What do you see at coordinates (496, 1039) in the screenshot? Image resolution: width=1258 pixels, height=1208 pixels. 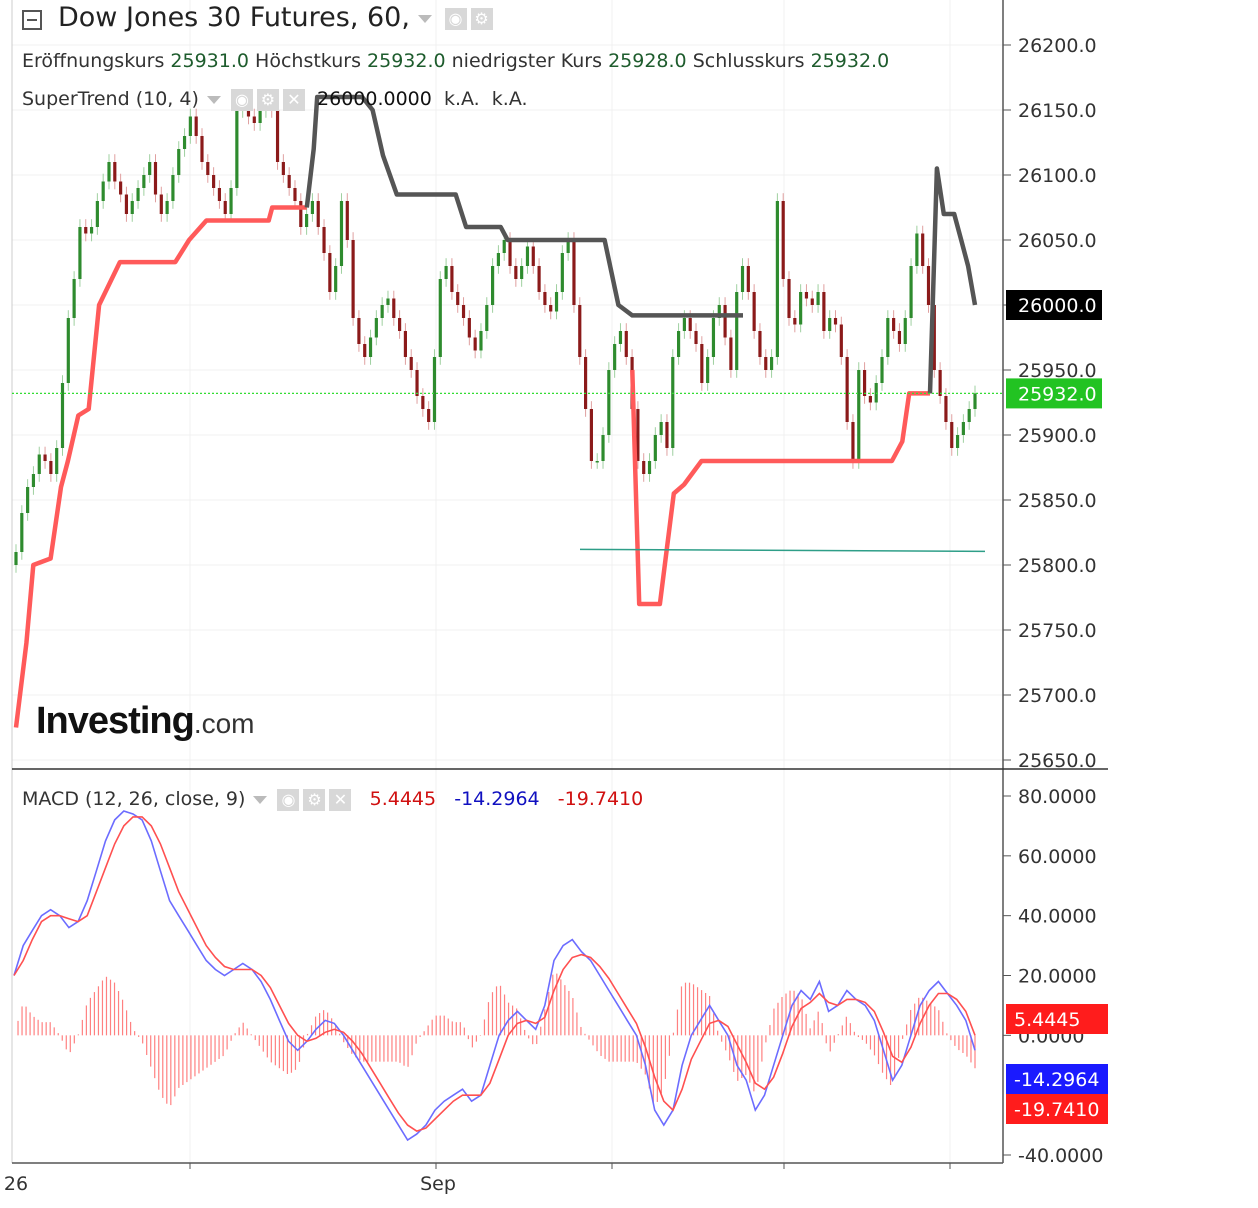 I see `macd-histogram` at bounding box center [496, 1039].